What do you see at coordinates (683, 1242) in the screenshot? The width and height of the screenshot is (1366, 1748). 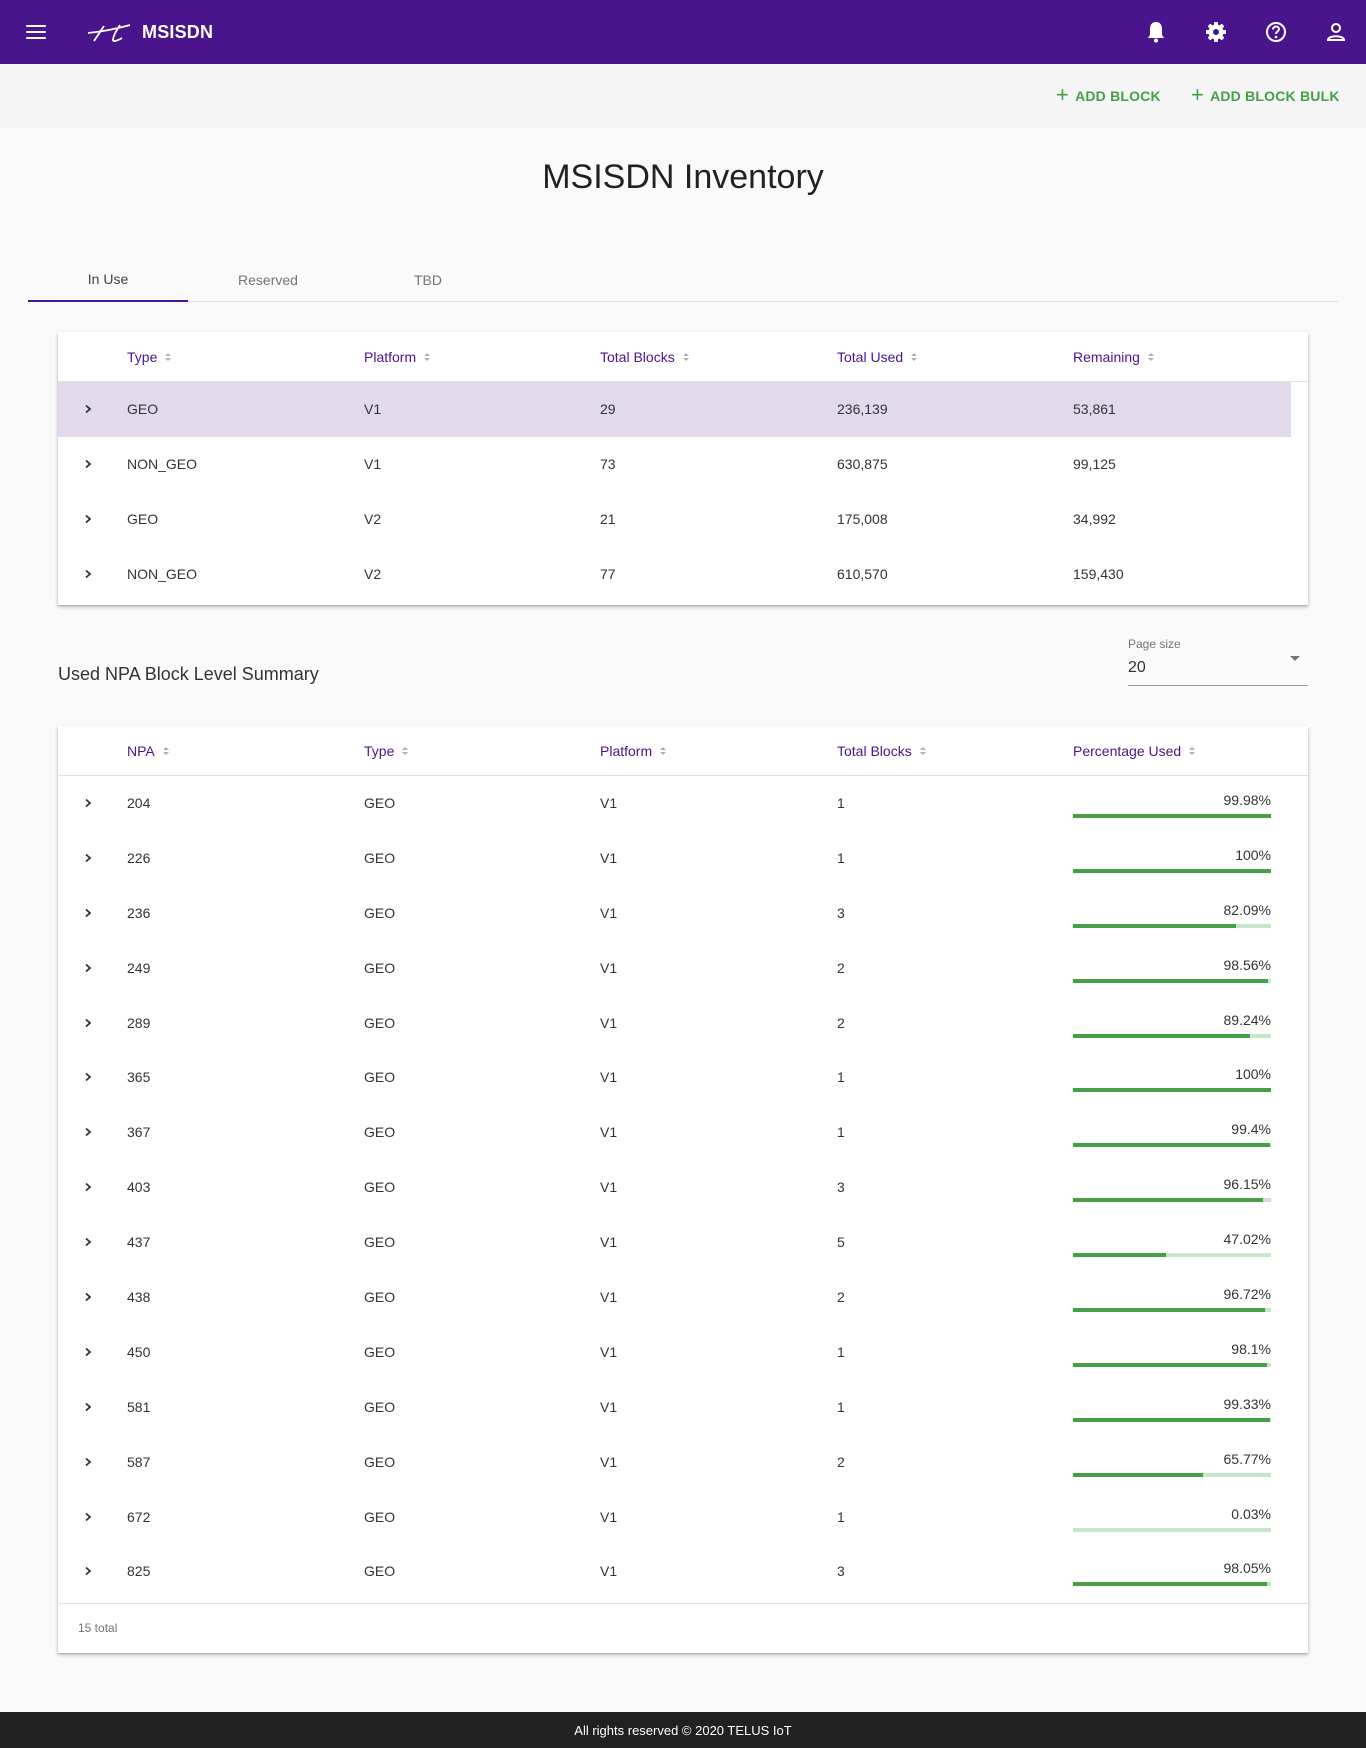 I see `table-row: 437 GEO V1 5 47.02%` at bounding box center [683, 1242].